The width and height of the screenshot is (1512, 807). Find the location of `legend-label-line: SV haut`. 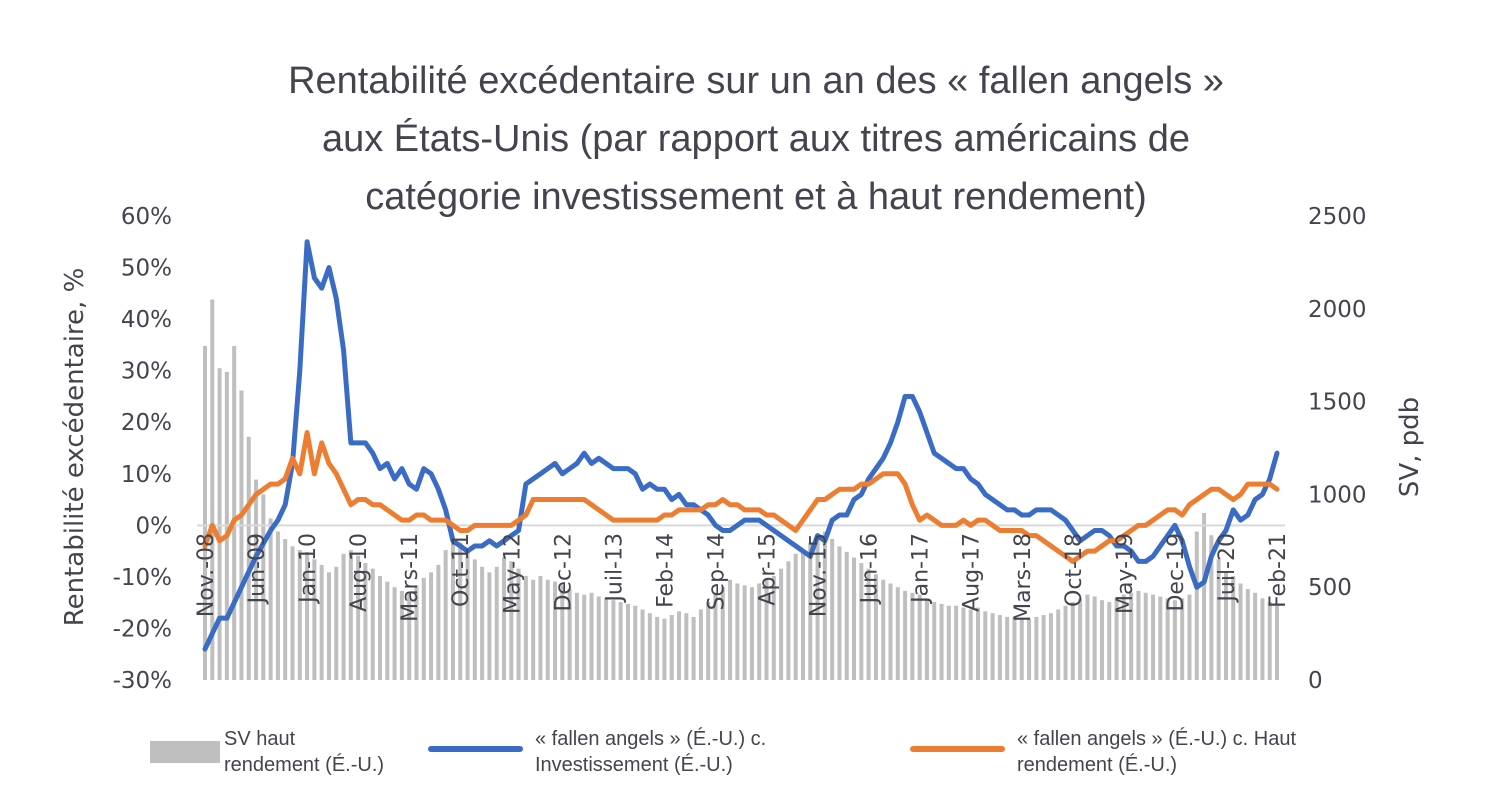

legend-label-line: SV haut is located at coordinates (260, 739).